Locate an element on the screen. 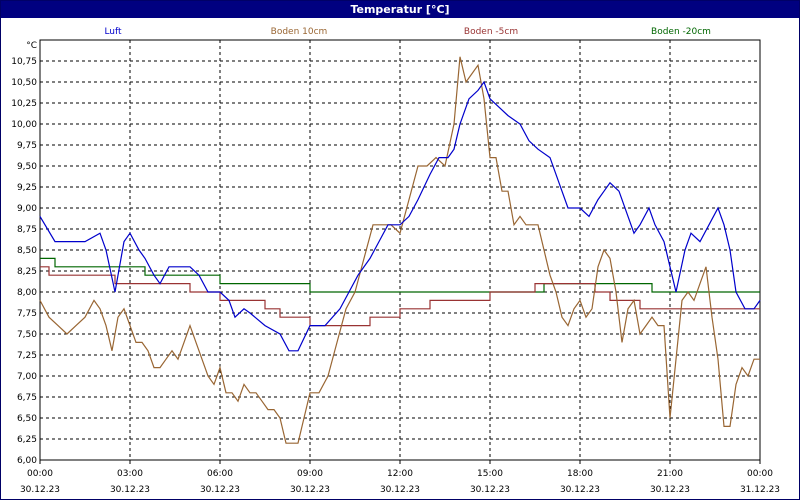  legend-entry: Boden -5cm is located at coordinates (491, 32).